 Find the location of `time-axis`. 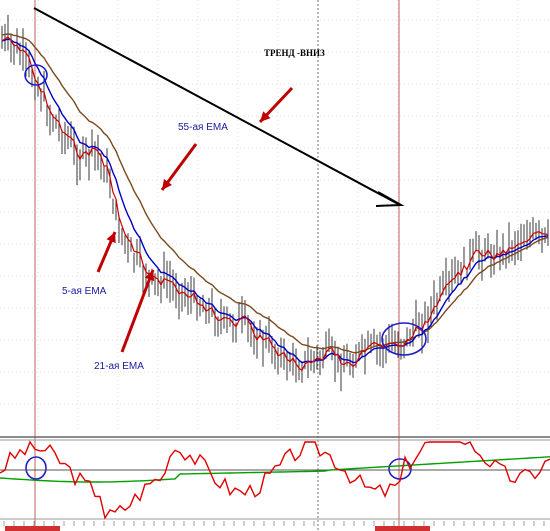

time-axis is located at coordinates (274, 526).